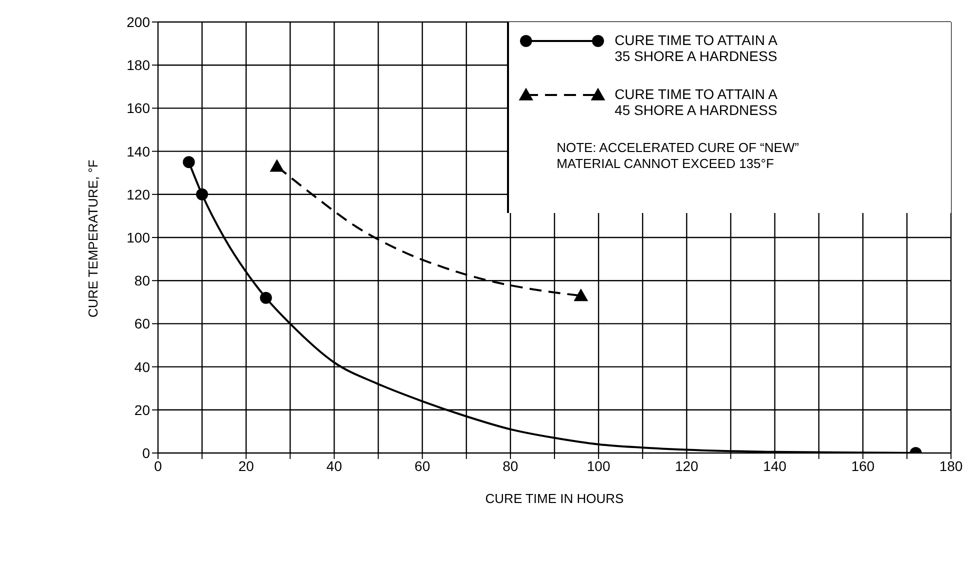 The height and width of the screenshot is (571, 969). What do you see at coordinates (246, 466) in the screenshot?
I see `x-tick-label: 20` at bounding box center [246, 466].